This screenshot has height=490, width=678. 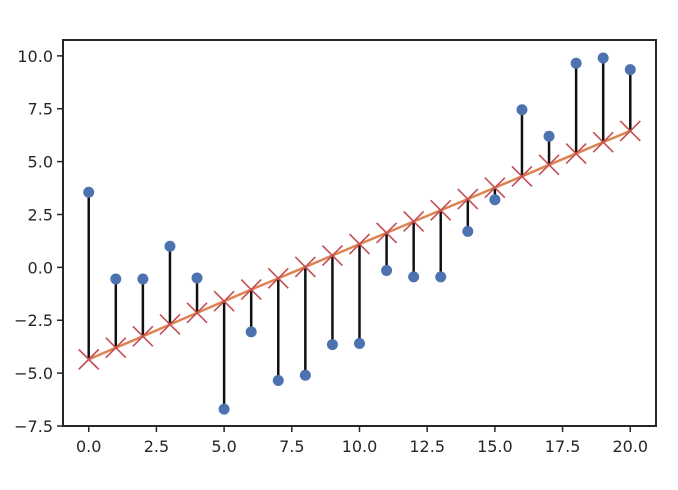 What do you see at coordinates (40, 162) in the screenshot?
I see `y-tick-label: 5.0` at bounding box center [40, 162].